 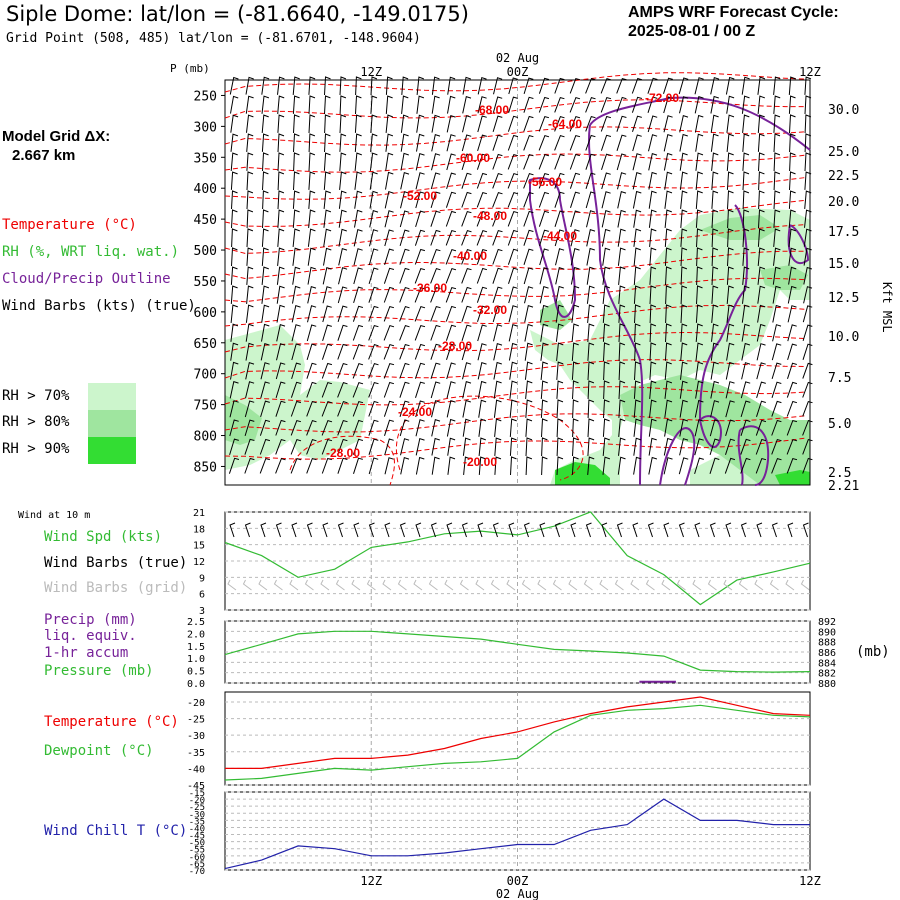 I want to click on wind-ytick-6: 6, so click(x=202, y=595).